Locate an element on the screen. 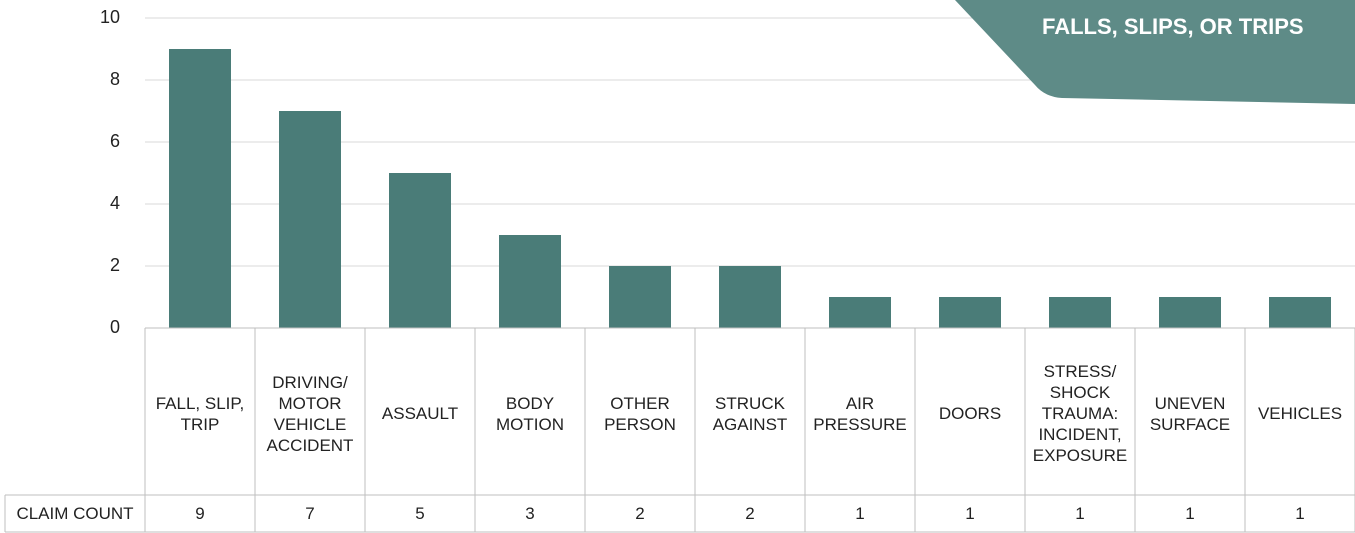 The width and height of the screenshot is (1355, 533). category-label: VEHICLES is located at coordinates (1300, 413).